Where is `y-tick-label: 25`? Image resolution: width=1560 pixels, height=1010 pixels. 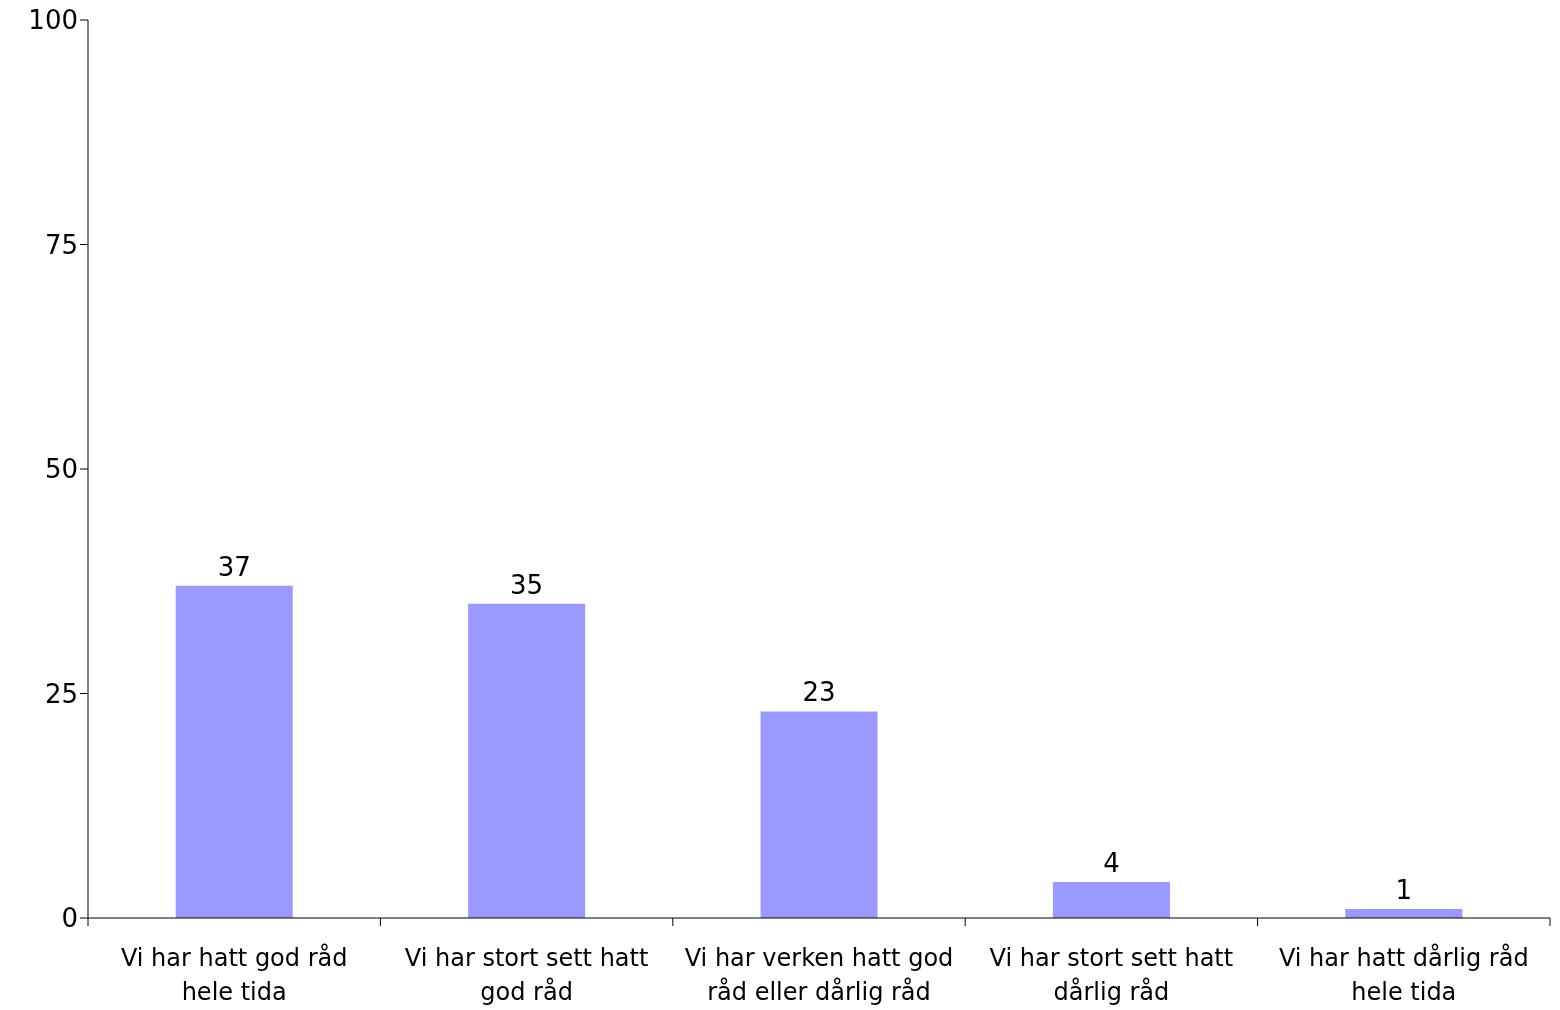 y-tick-label: 25 is located at coordinates (61, 693).